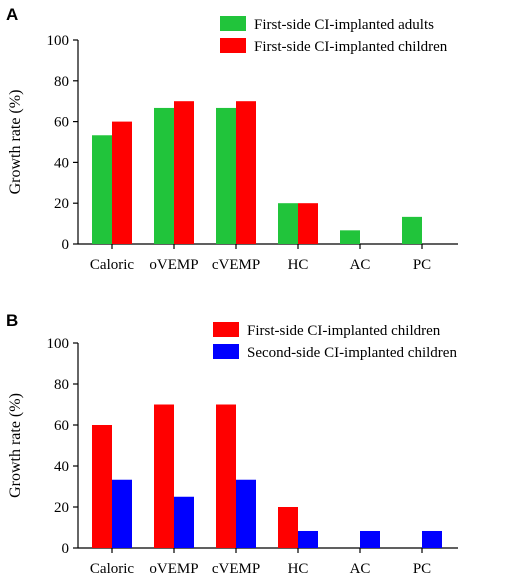 The width and height of the screenshot is (510, 577). I want to click on legend-label: First-side CI-implanted adults, so click(344, 25).